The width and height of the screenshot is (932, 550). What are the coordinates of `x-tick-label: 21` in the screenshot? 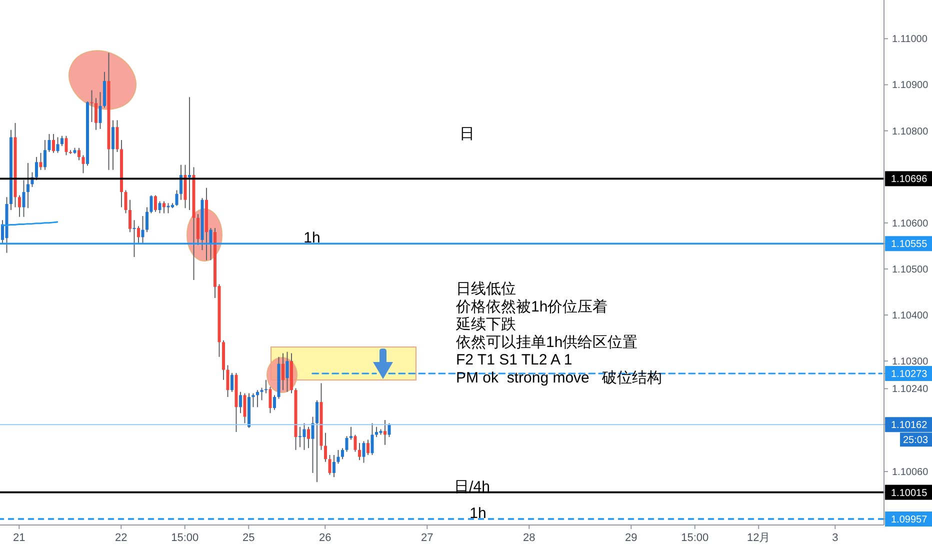 It's located at (19, 538).